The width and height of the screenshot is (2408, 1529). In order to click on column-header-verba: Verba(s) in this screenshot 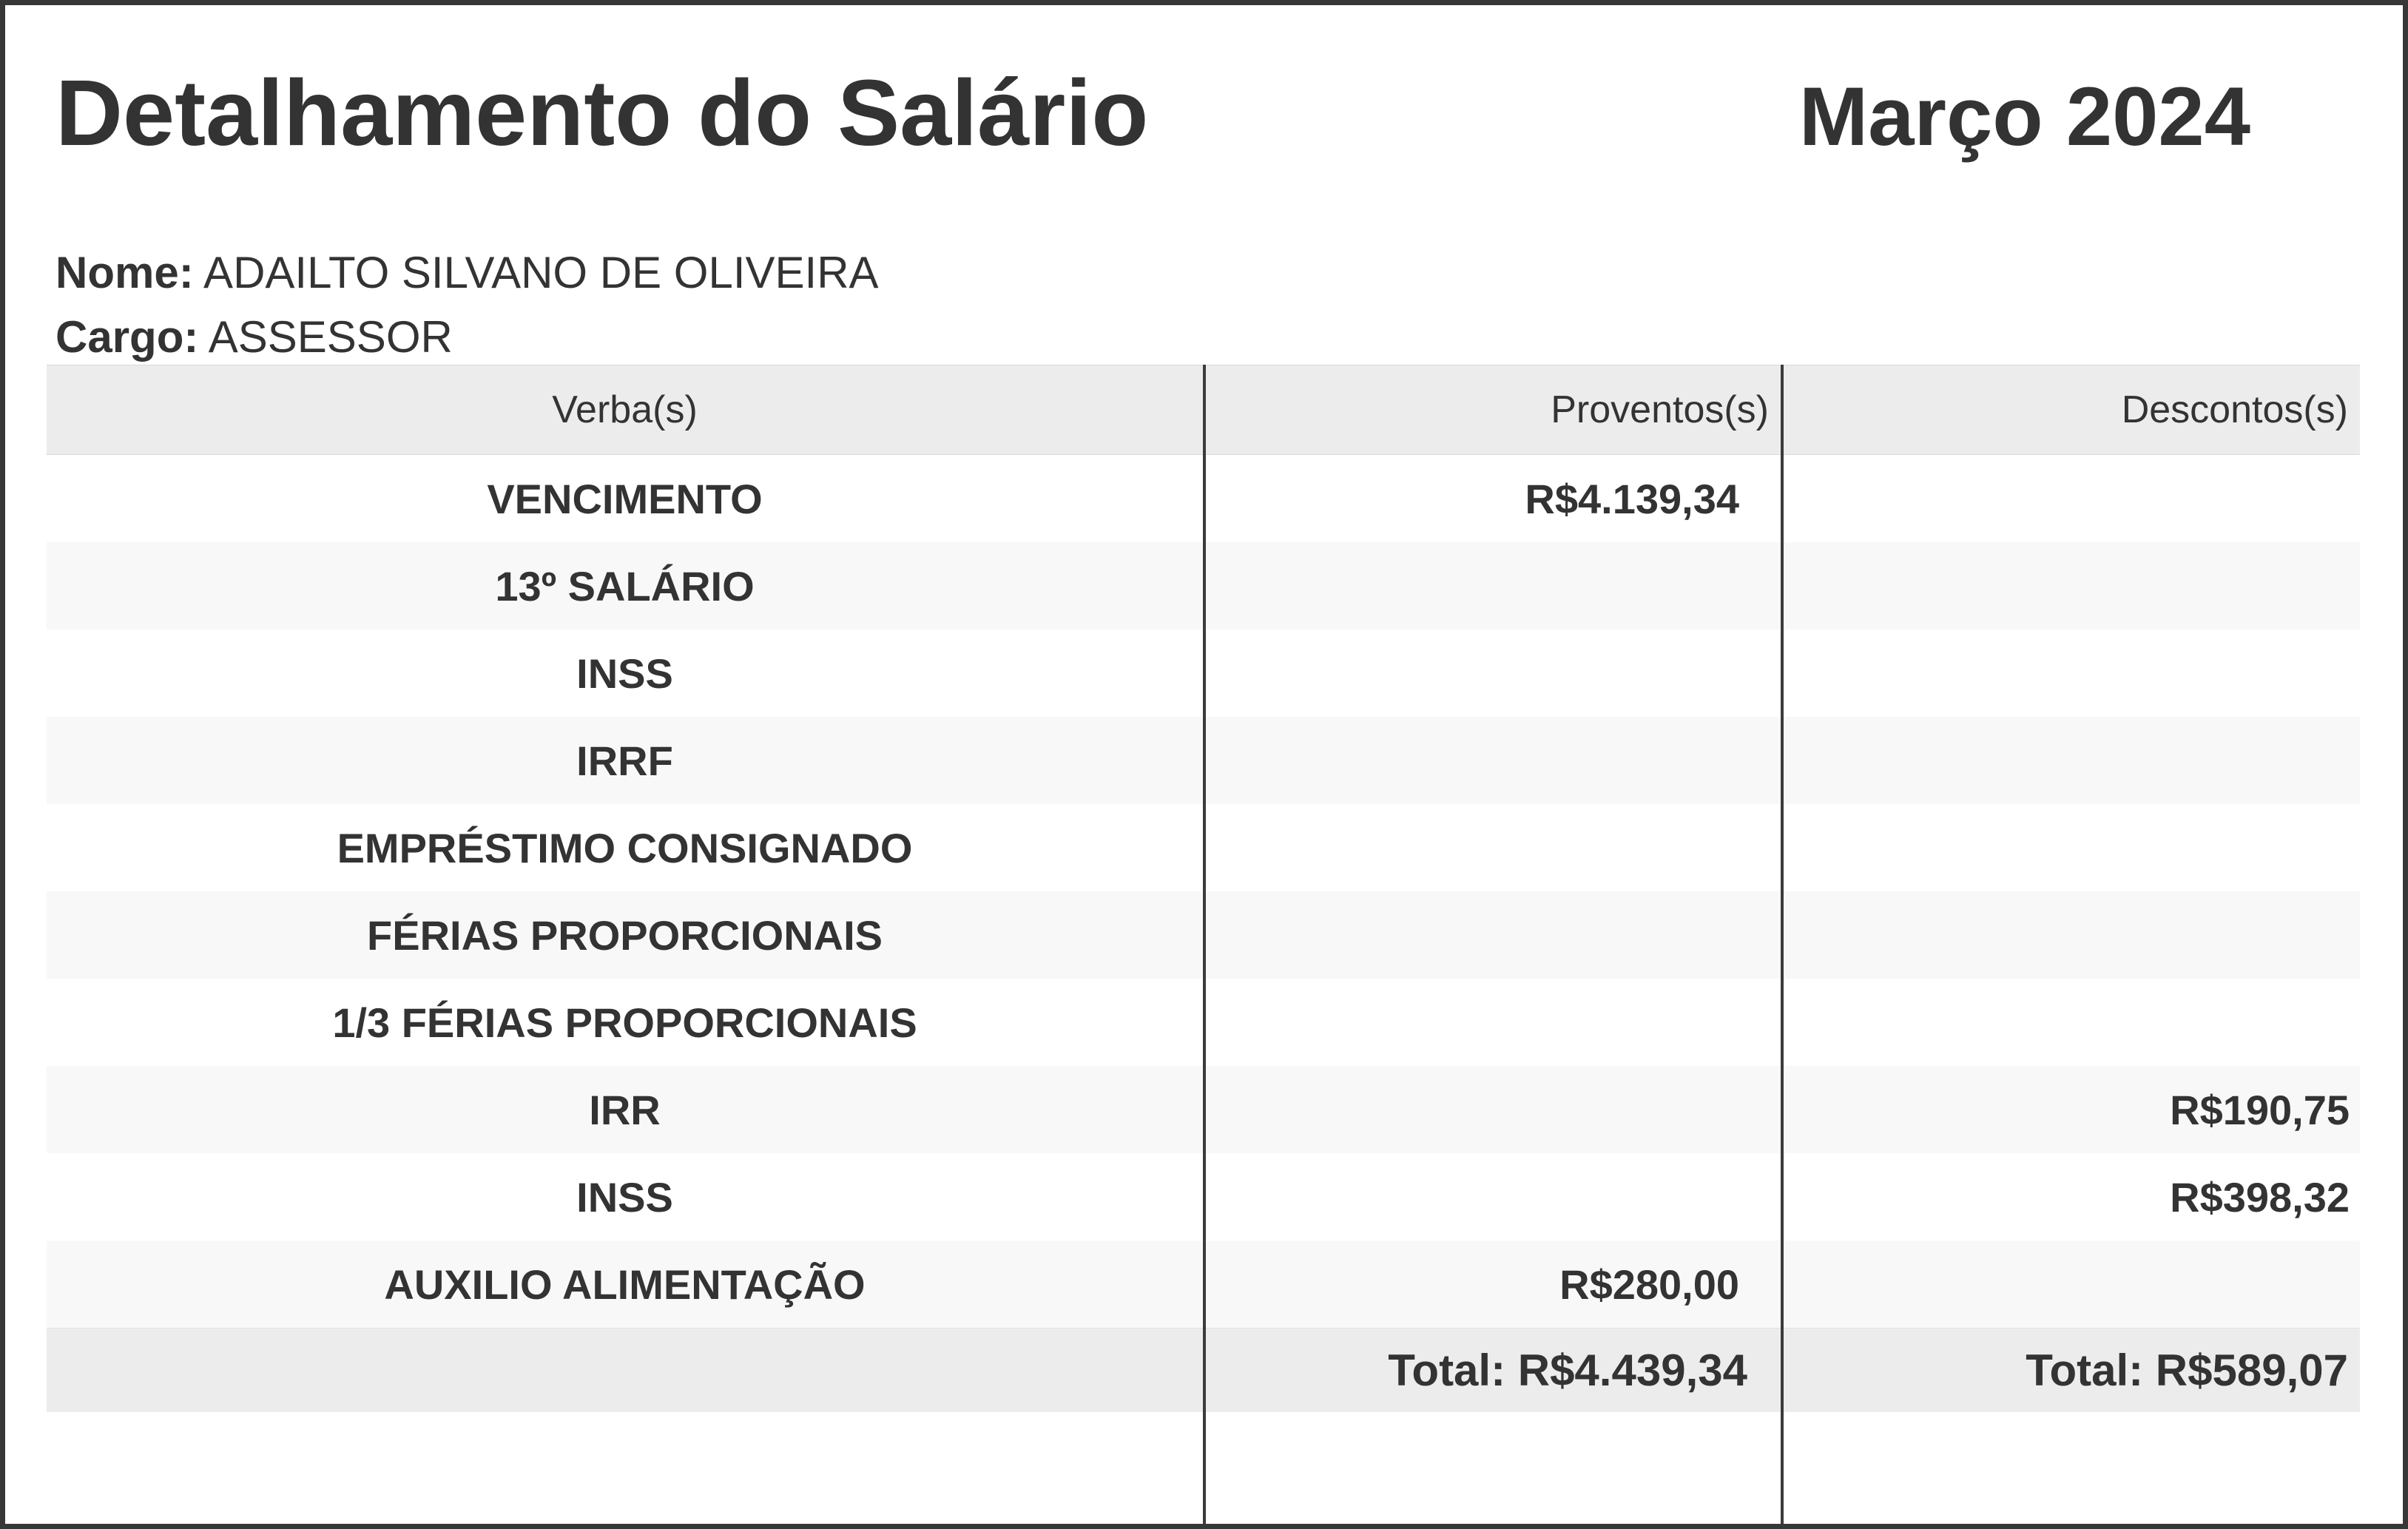, I will do `click(625, 409)`.